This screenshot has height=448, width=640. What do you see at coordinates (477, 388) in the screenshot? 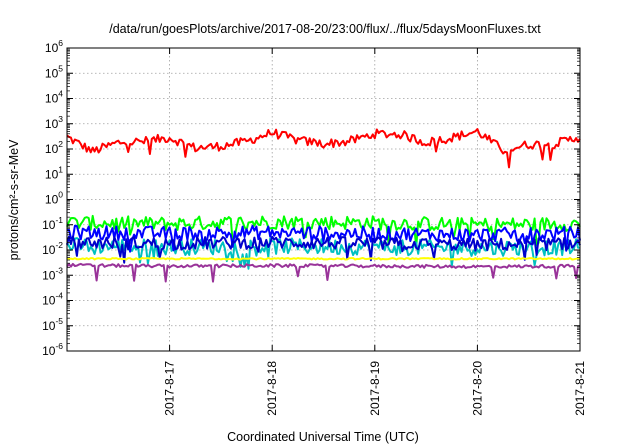
I see `x-tick-label: 2017-8-20` at bounding box center [477, 388].